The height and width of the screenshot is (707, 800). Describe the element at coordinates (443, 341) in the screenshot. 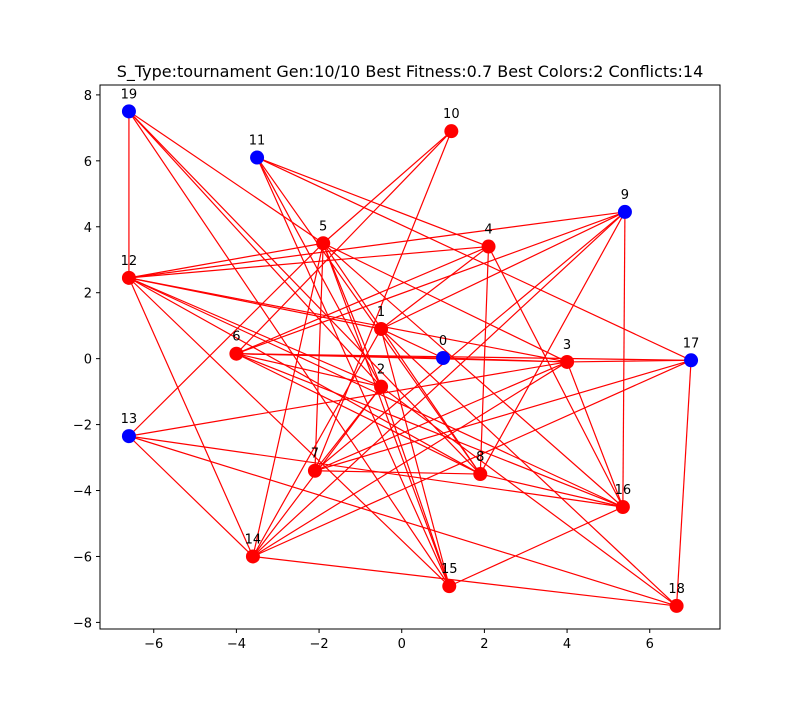

I see `node-label: 0` at that location.